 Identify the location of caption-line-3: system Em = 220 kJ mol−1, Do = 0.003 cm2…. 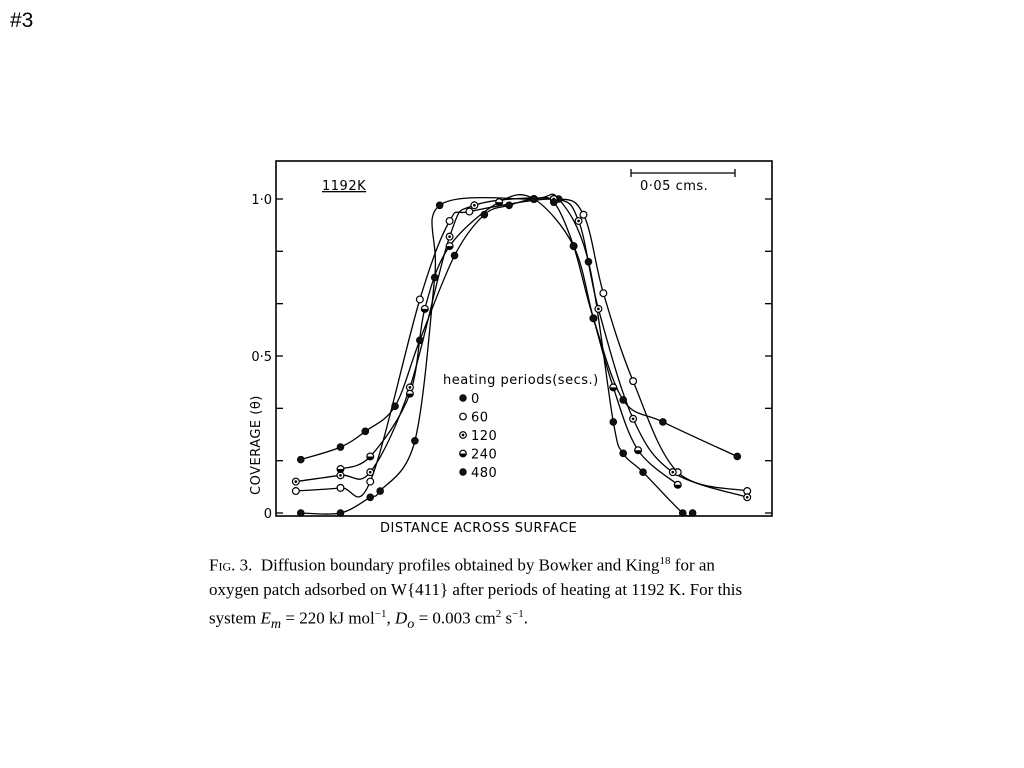
(519, 619).